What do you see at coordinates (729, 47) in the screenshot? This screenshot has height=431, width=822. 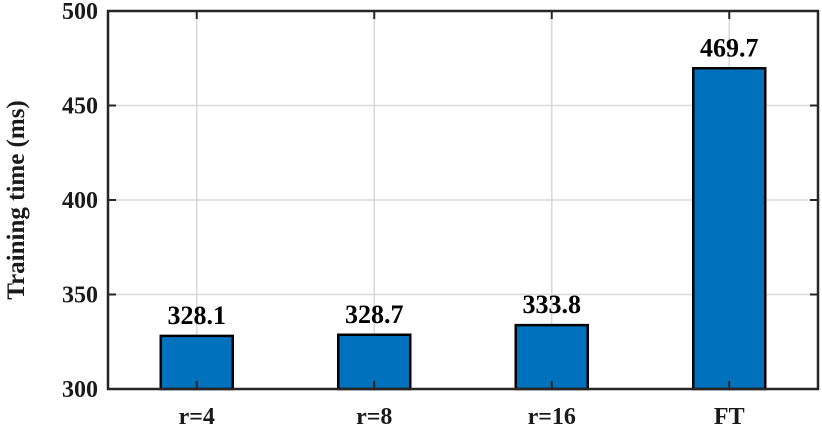 I see `data-label: 469.7` at bounding box center [729, 47].